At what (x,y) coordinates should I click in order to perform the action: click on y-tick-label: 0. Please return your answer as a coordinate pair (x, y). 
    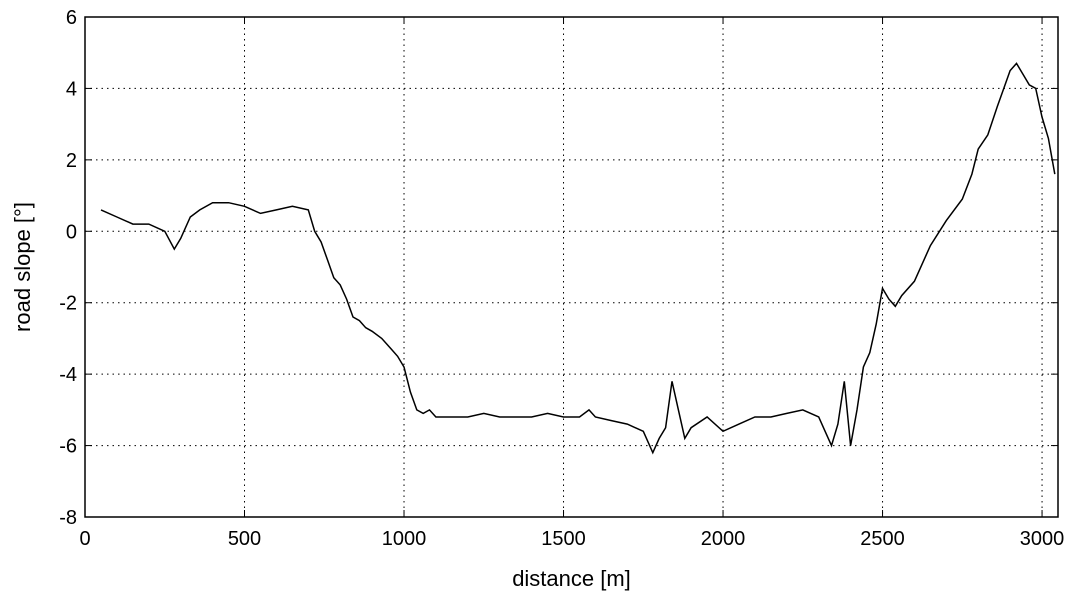
    Looking at the image, I should click on (71, 232).